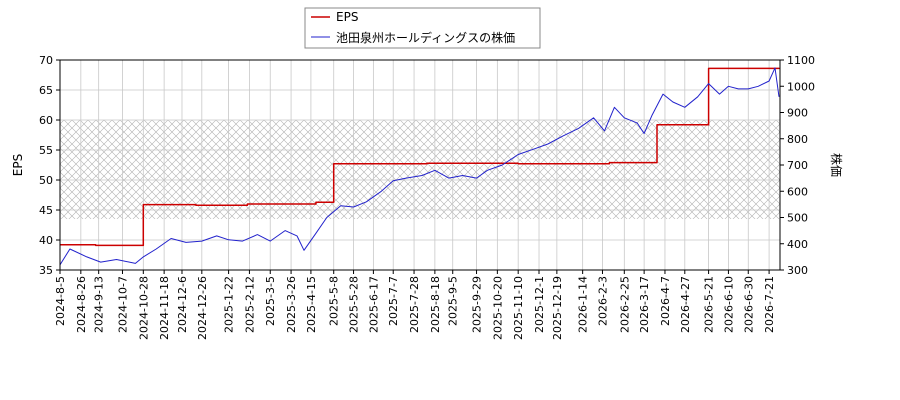 The width and height of the screenshot is (900, 400). I want to click on y-tick-label-left: 50, so click(46, 180).